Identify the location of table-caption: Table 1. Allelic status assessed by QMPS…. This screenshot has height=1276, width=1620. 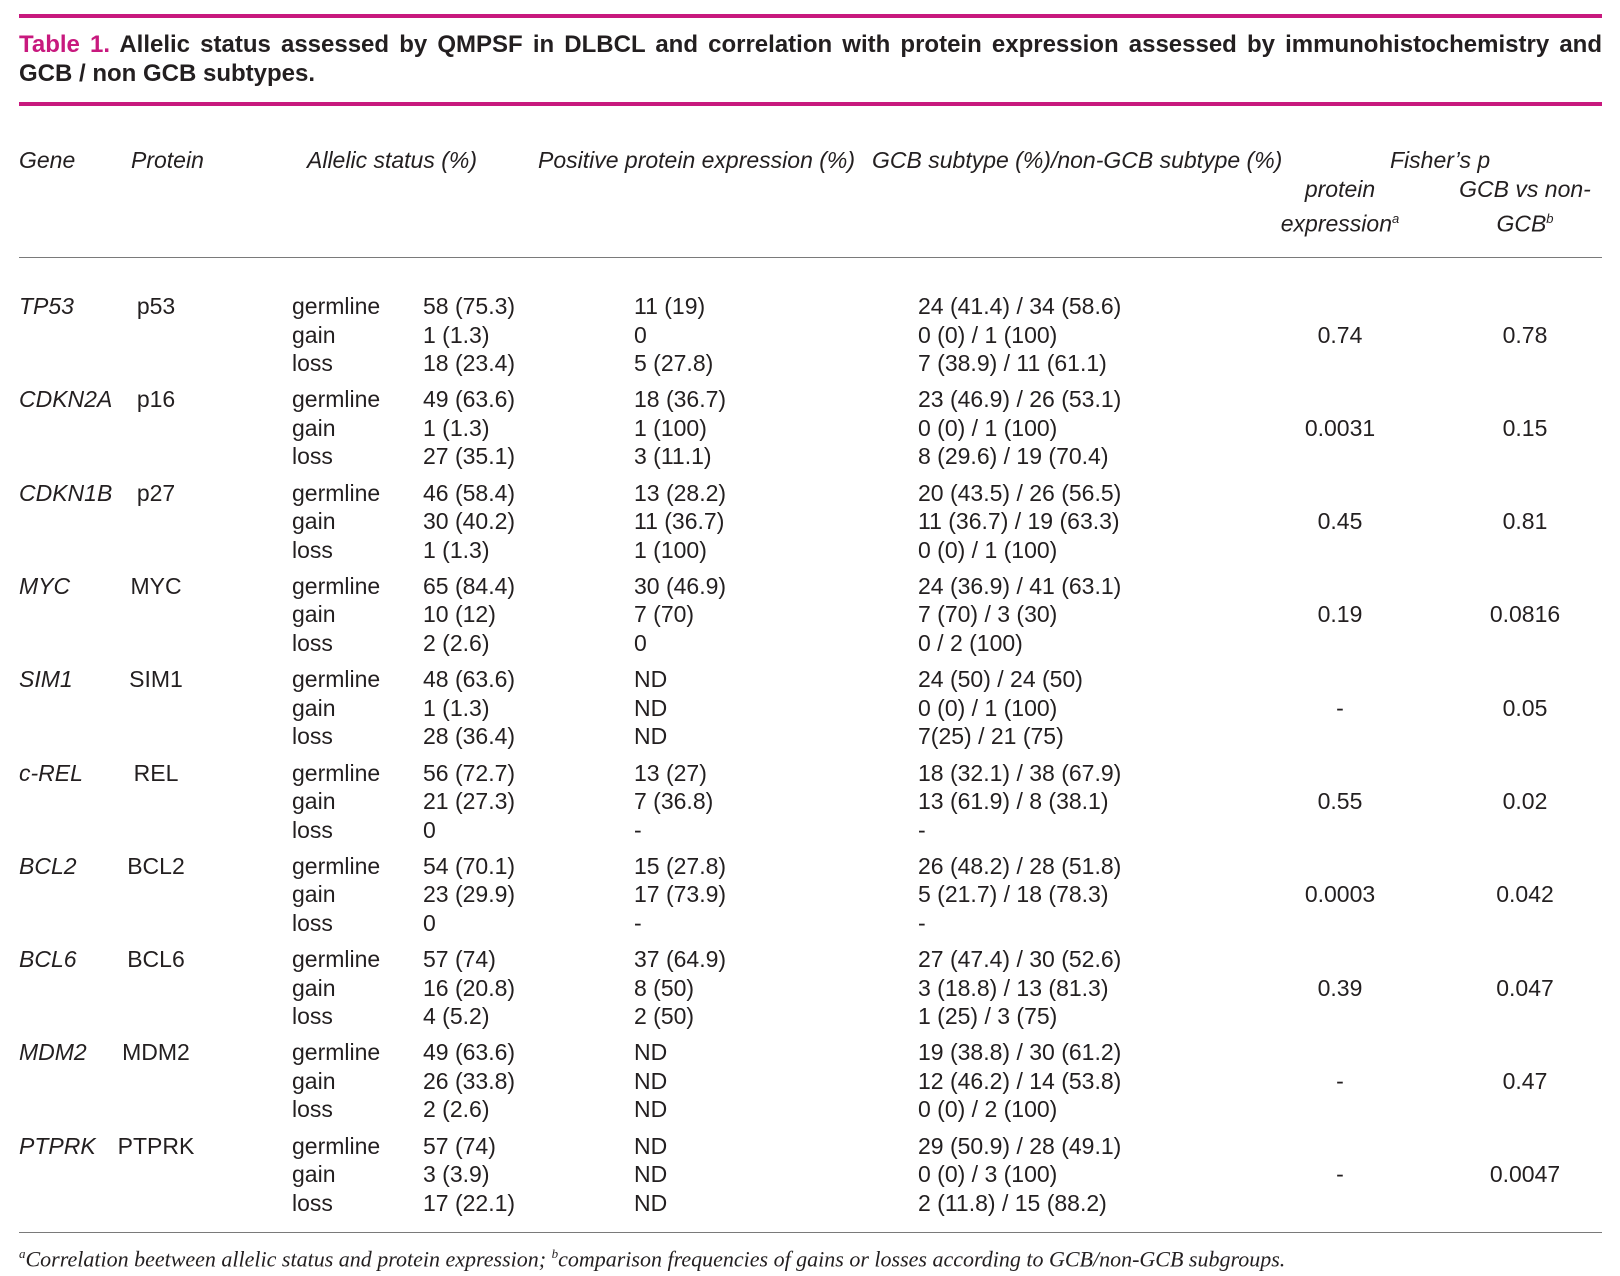
(810, 59).